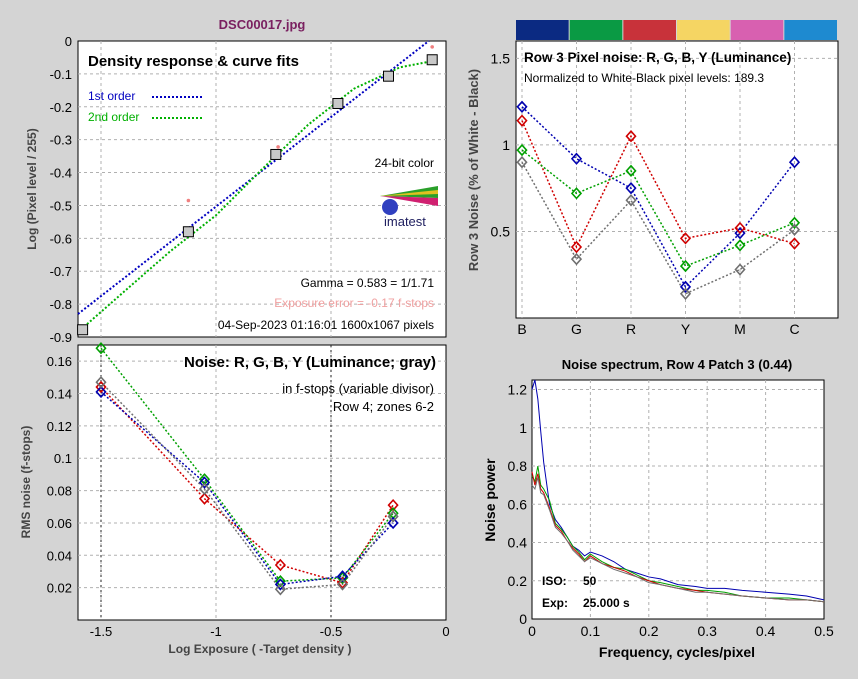 The height and width of the screenshot is (679, 858). Describe the element at coordinates (59, 426) in the screenshot. I see `y-tick-label: 0.12` at that location.